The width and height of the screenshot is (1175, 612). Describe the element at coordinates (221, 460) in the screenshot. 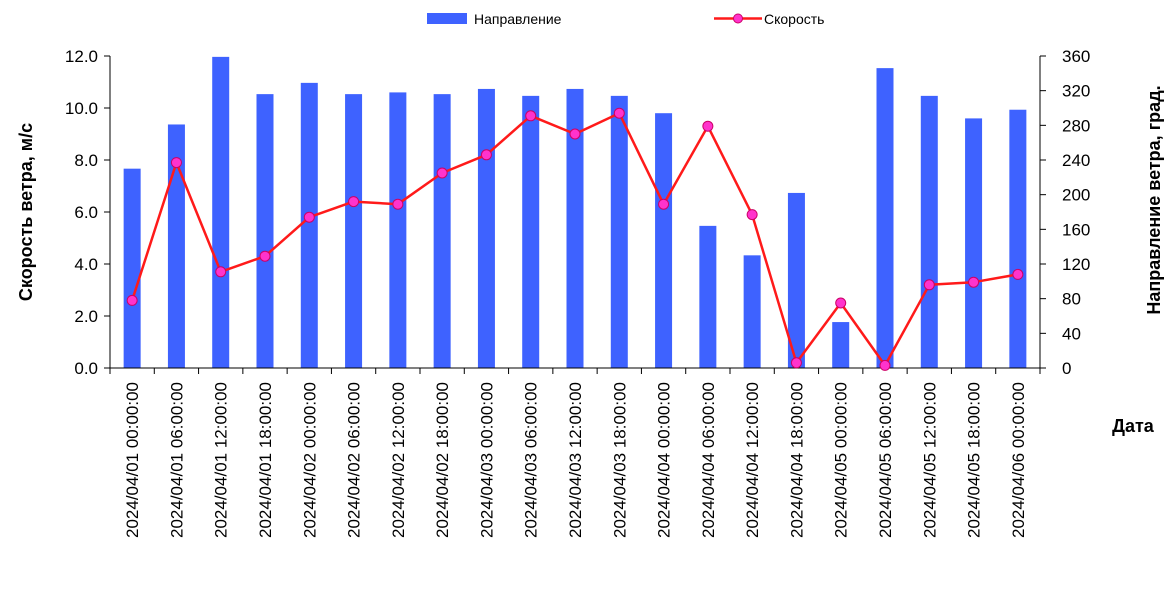

I see `x-tick-label: 2024/04/01 12:00:00` at that location.